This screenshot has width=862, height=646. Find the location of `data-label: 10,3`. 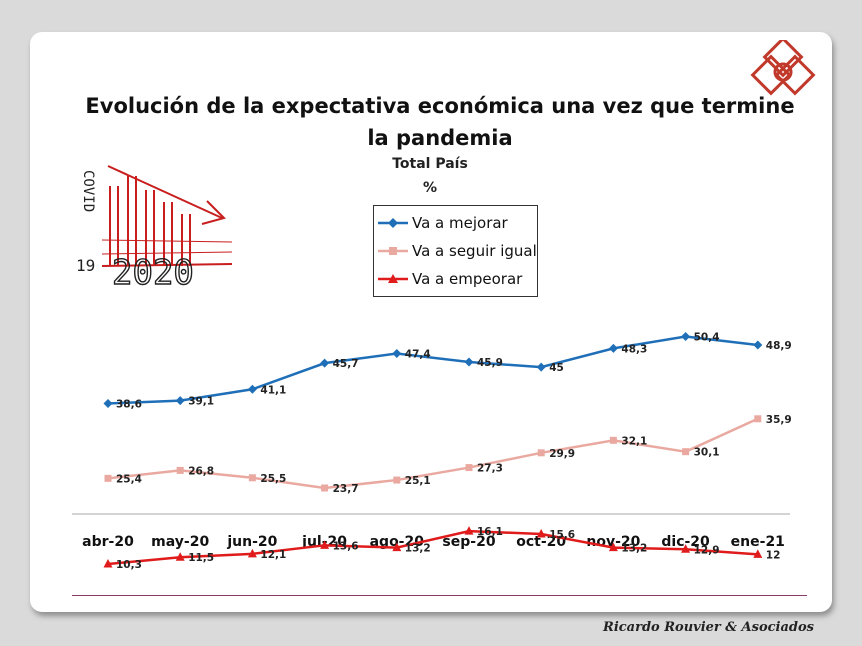

data-label: 10,3 is located at coordinates (129, 565).